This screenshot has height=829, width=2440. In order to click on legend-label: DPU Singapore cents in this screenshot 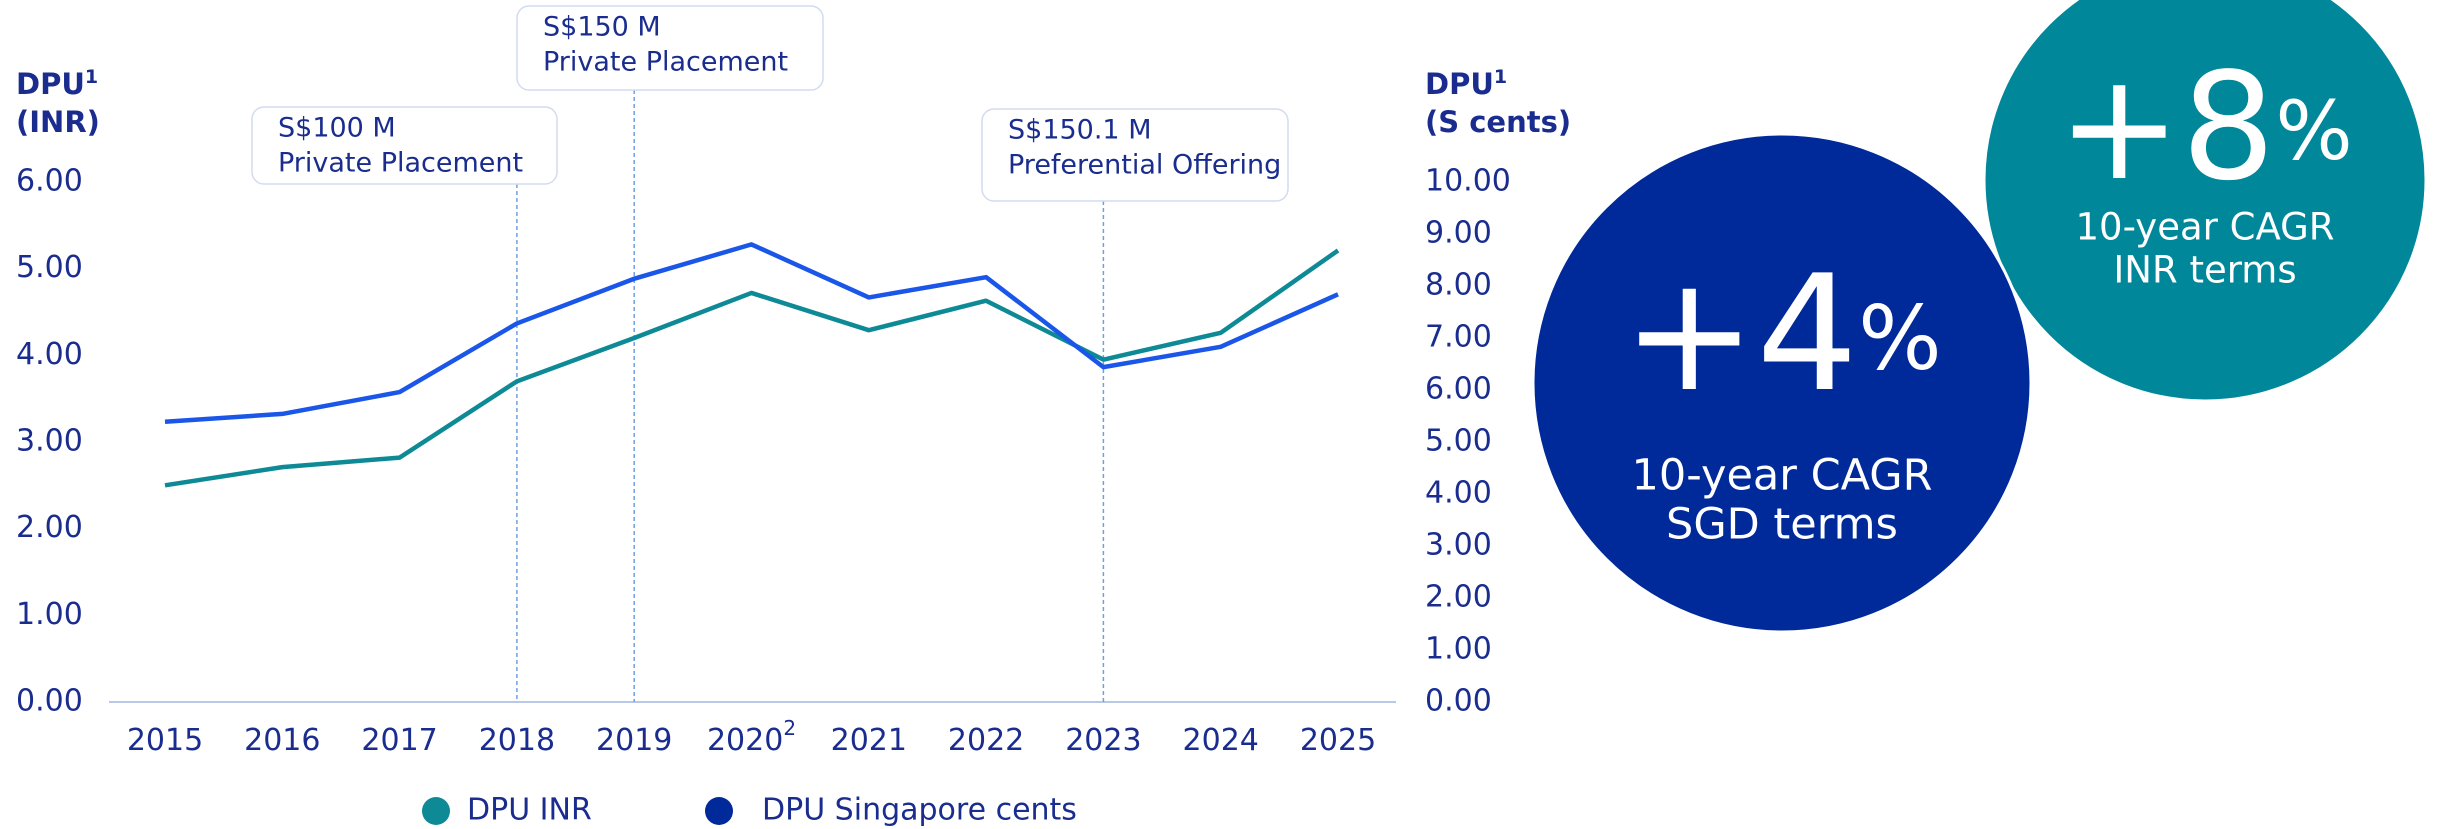, I will do `click(919, 810)`.